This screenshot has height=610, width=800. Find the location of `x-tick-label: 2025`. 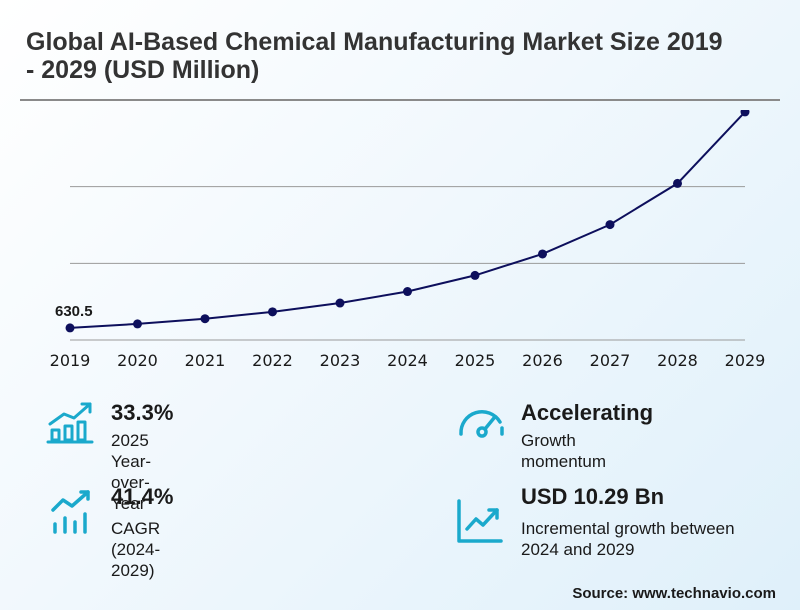

x-tick-label: 2025 is located at coordinates (475, 360).